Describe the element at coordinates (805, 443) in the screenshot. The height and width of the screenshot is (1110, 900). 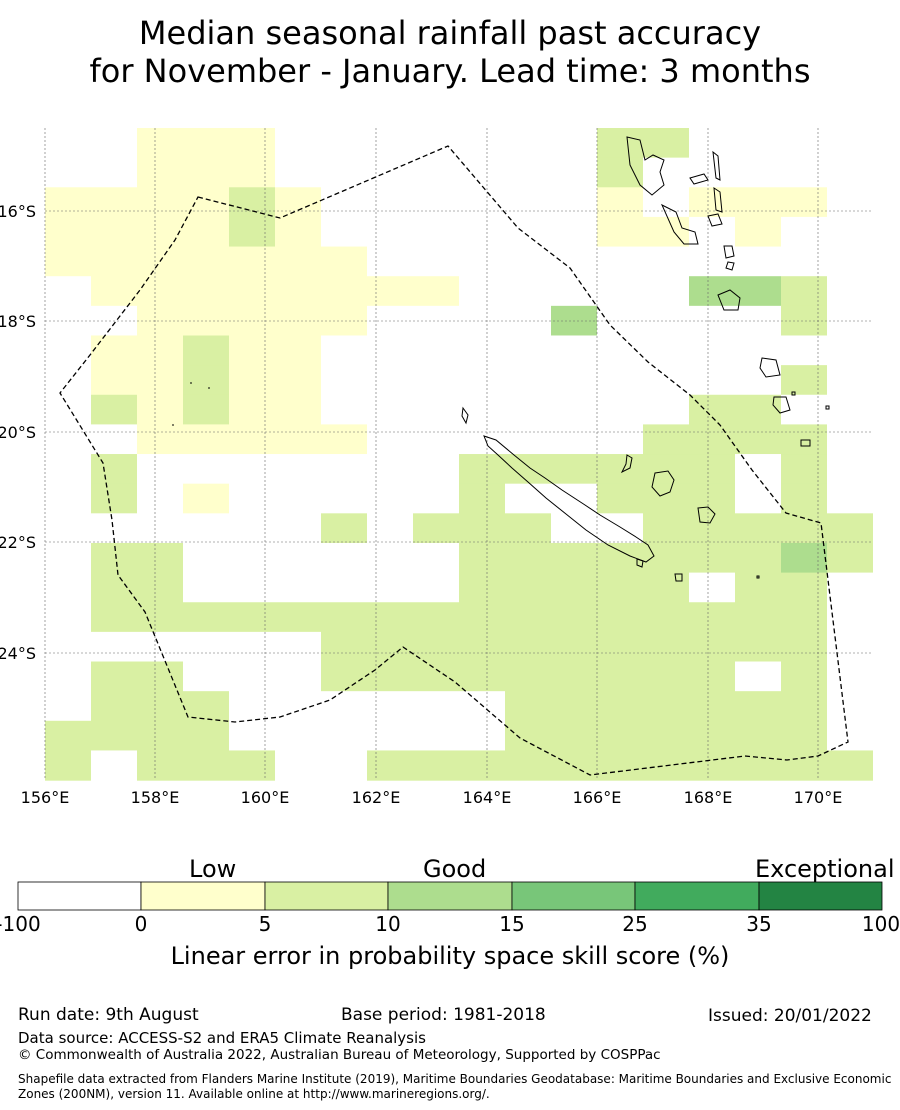
I see `aneityum-island` at that location.